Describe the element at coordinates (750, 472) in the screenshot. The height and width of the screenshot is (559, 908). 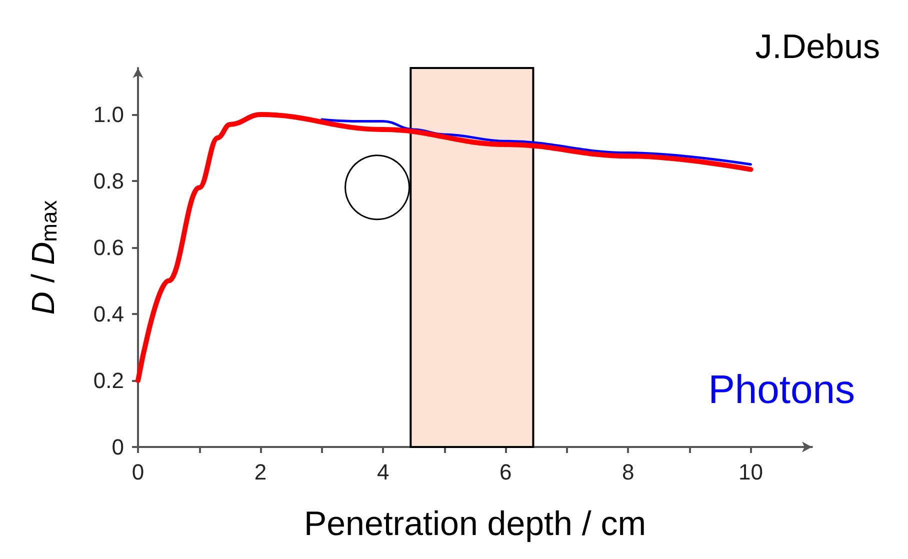
I see `x-tick-label: 10` at that location.